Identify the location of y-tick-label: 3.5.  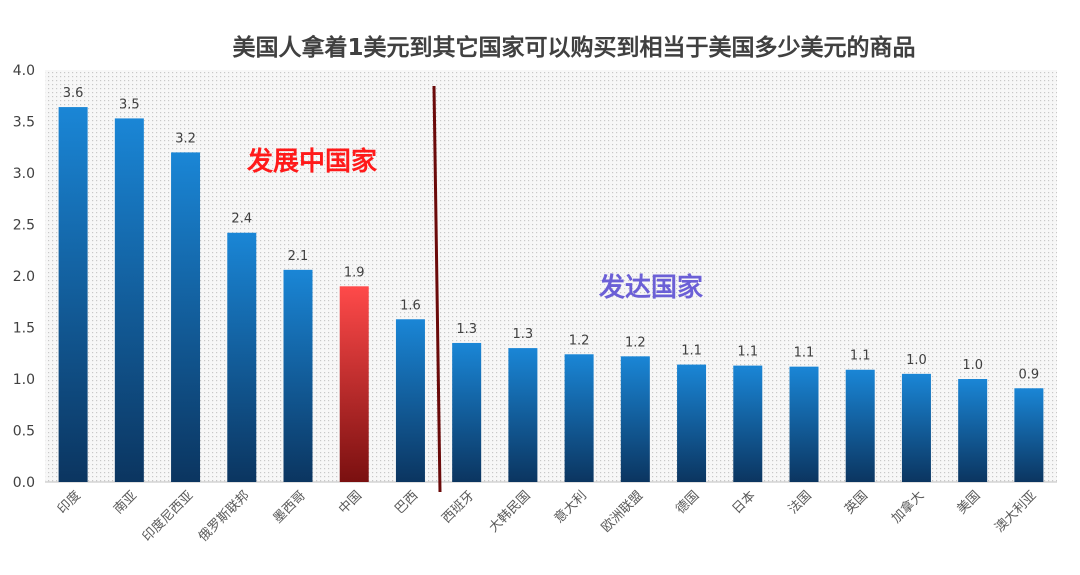
(24, 123).